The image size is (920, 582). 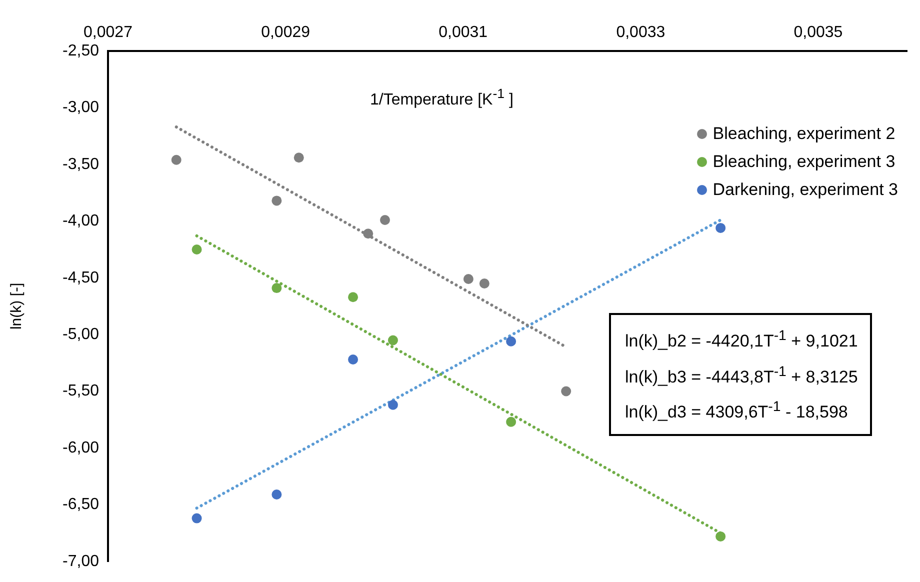 I want to click on y-tick-label: -3,00, so click(x=81, y=107).